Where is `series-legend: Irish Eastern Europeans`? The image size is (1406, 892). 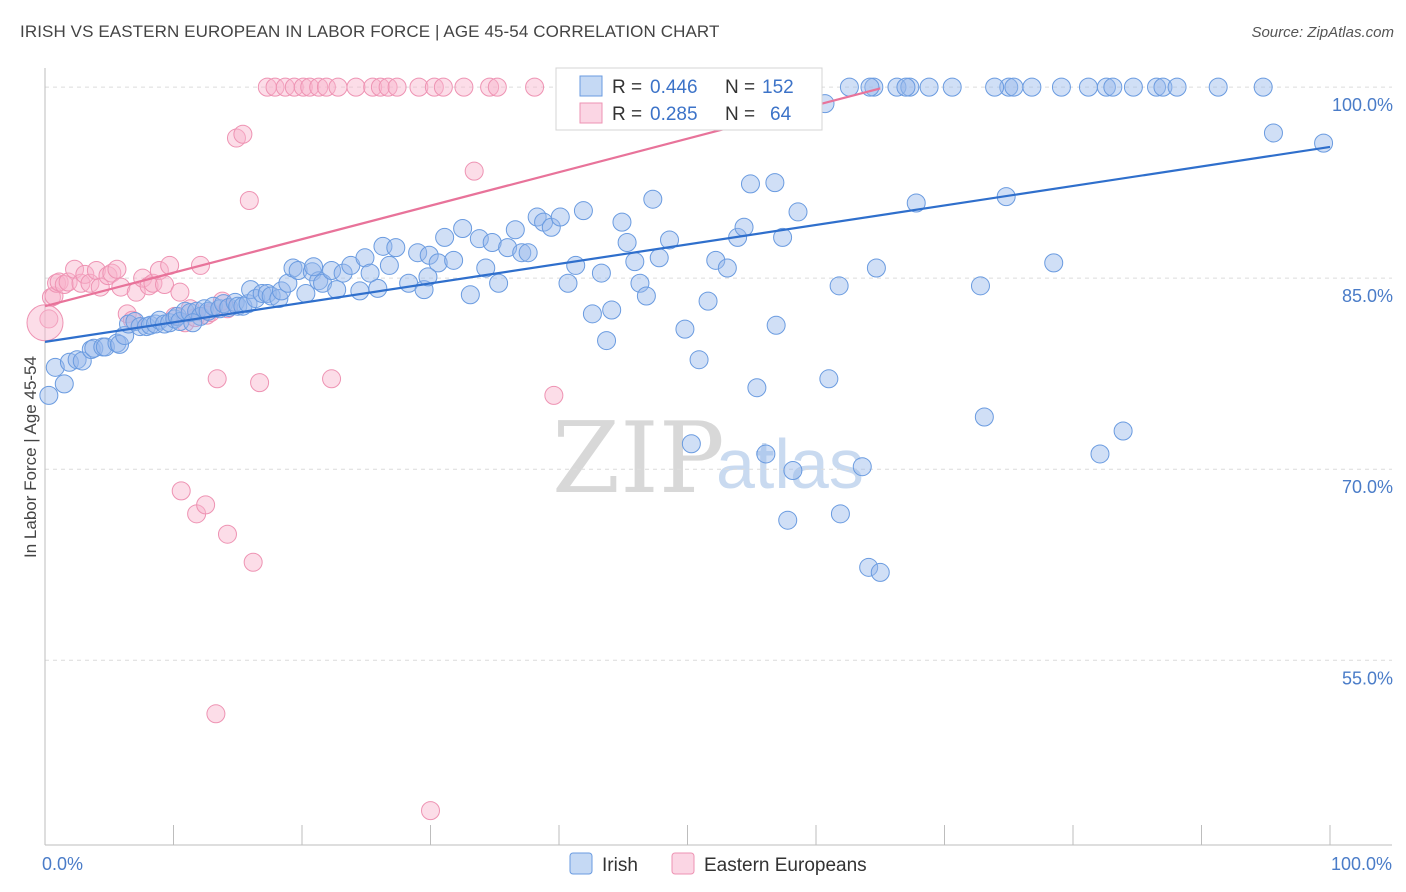
series-legend: Irish Eastern Europeans is located at coordinates (718, 864).